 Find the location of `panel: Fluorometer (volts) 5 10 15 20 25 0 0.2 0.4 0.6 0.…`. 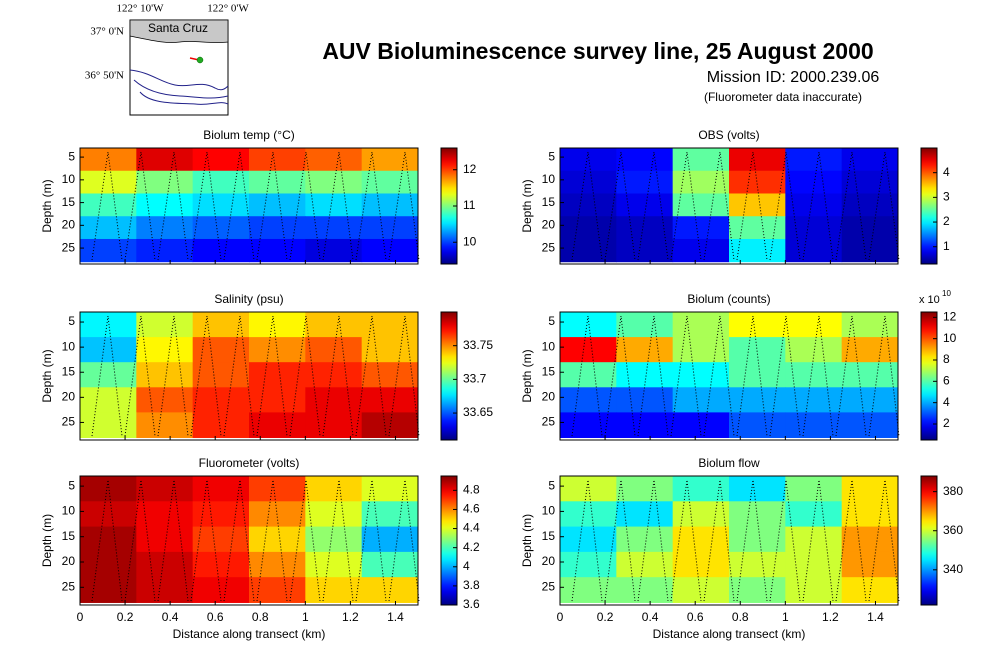

panel: Fluorometer (volts) 5 10 15 20 25 0 0.2 0.4 0.6 0.… is located at coordinates (260, 548).